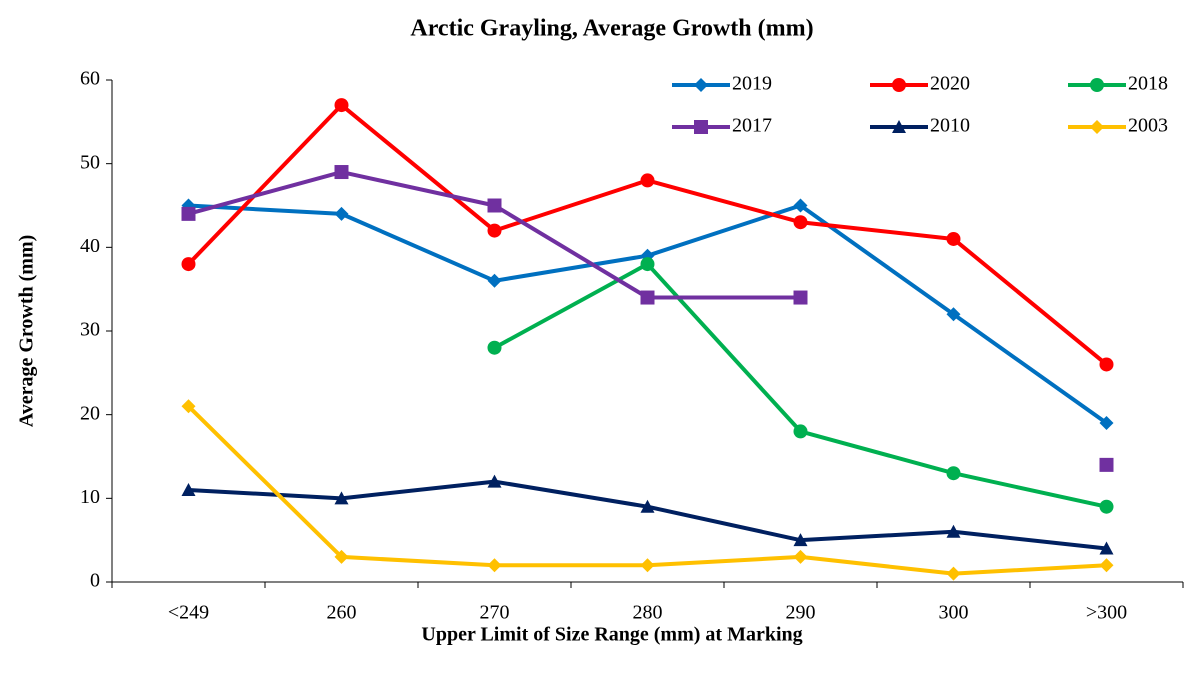  Describe the element at coordinates (647, 515) in the screenshot. I see `series-line` at that location.